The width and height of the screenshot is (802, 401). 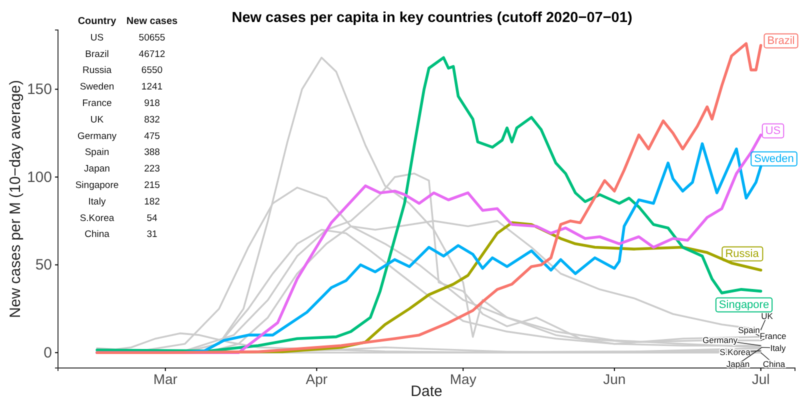 I want to click on x-tick-label: Jun, so click(x=614, y=378).